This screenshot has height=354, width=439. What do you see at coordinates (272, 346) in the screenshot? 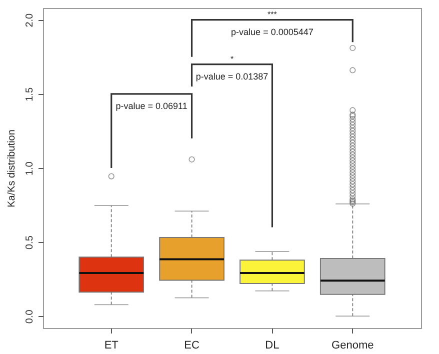
I see `x-tick-label: DL` at bounding box center [272, 346].